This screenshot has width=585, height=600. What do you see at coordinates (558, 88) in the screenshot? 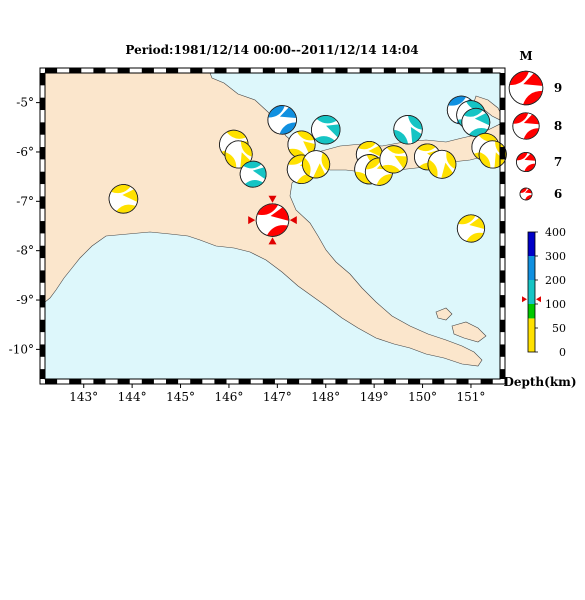
I see `magnitude-legend-label: 9` at bounding box center [558, 88].